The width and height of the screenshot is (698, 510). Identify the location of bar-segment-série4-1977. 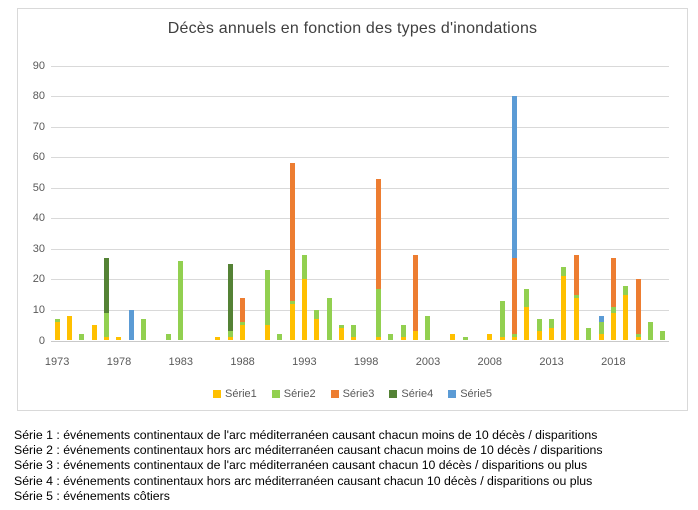
(107, 285).